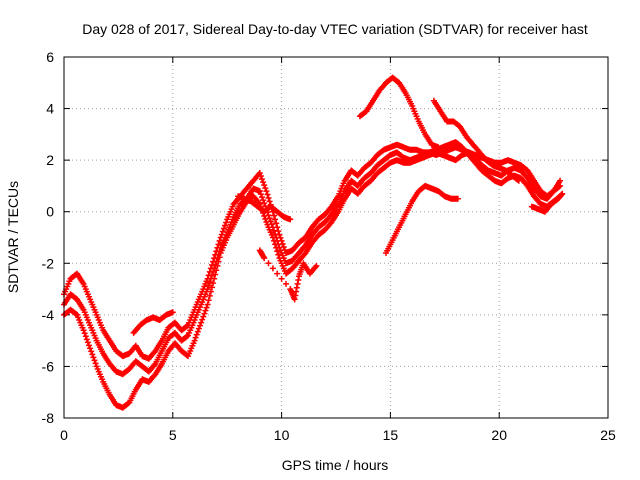 The width and height of the screenshot is (640, 480). Describe the element at coordinates (64, 435) in the screenshot. I see `x-tick-label: 0` at that location.